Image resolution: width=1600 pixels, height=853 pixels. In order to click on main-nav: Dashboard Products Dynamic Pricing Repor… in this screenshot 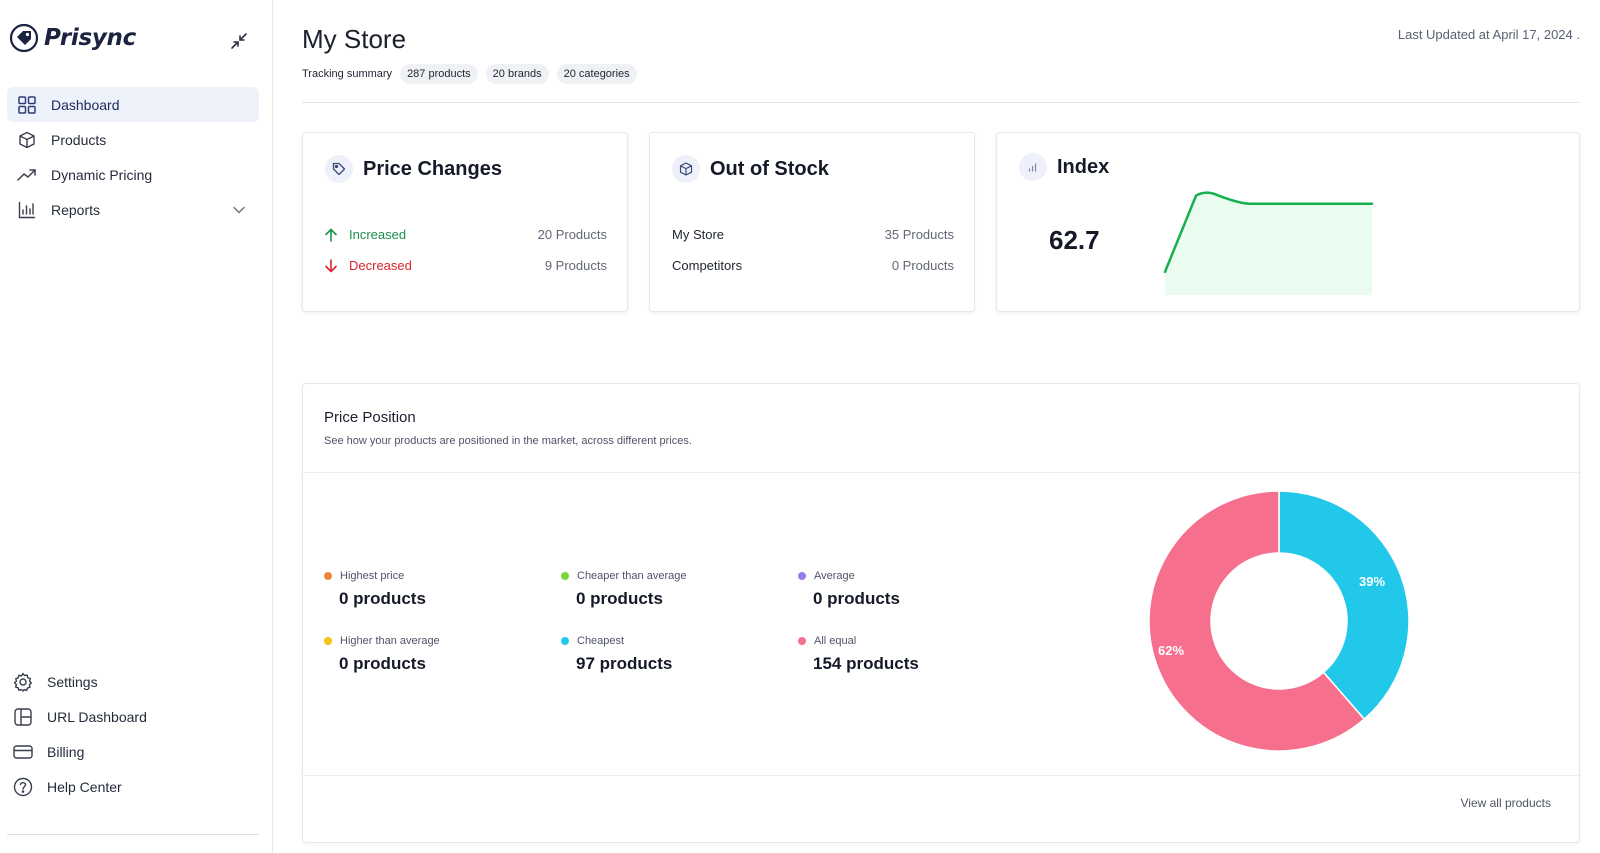, I will do `click(133, 157)`.